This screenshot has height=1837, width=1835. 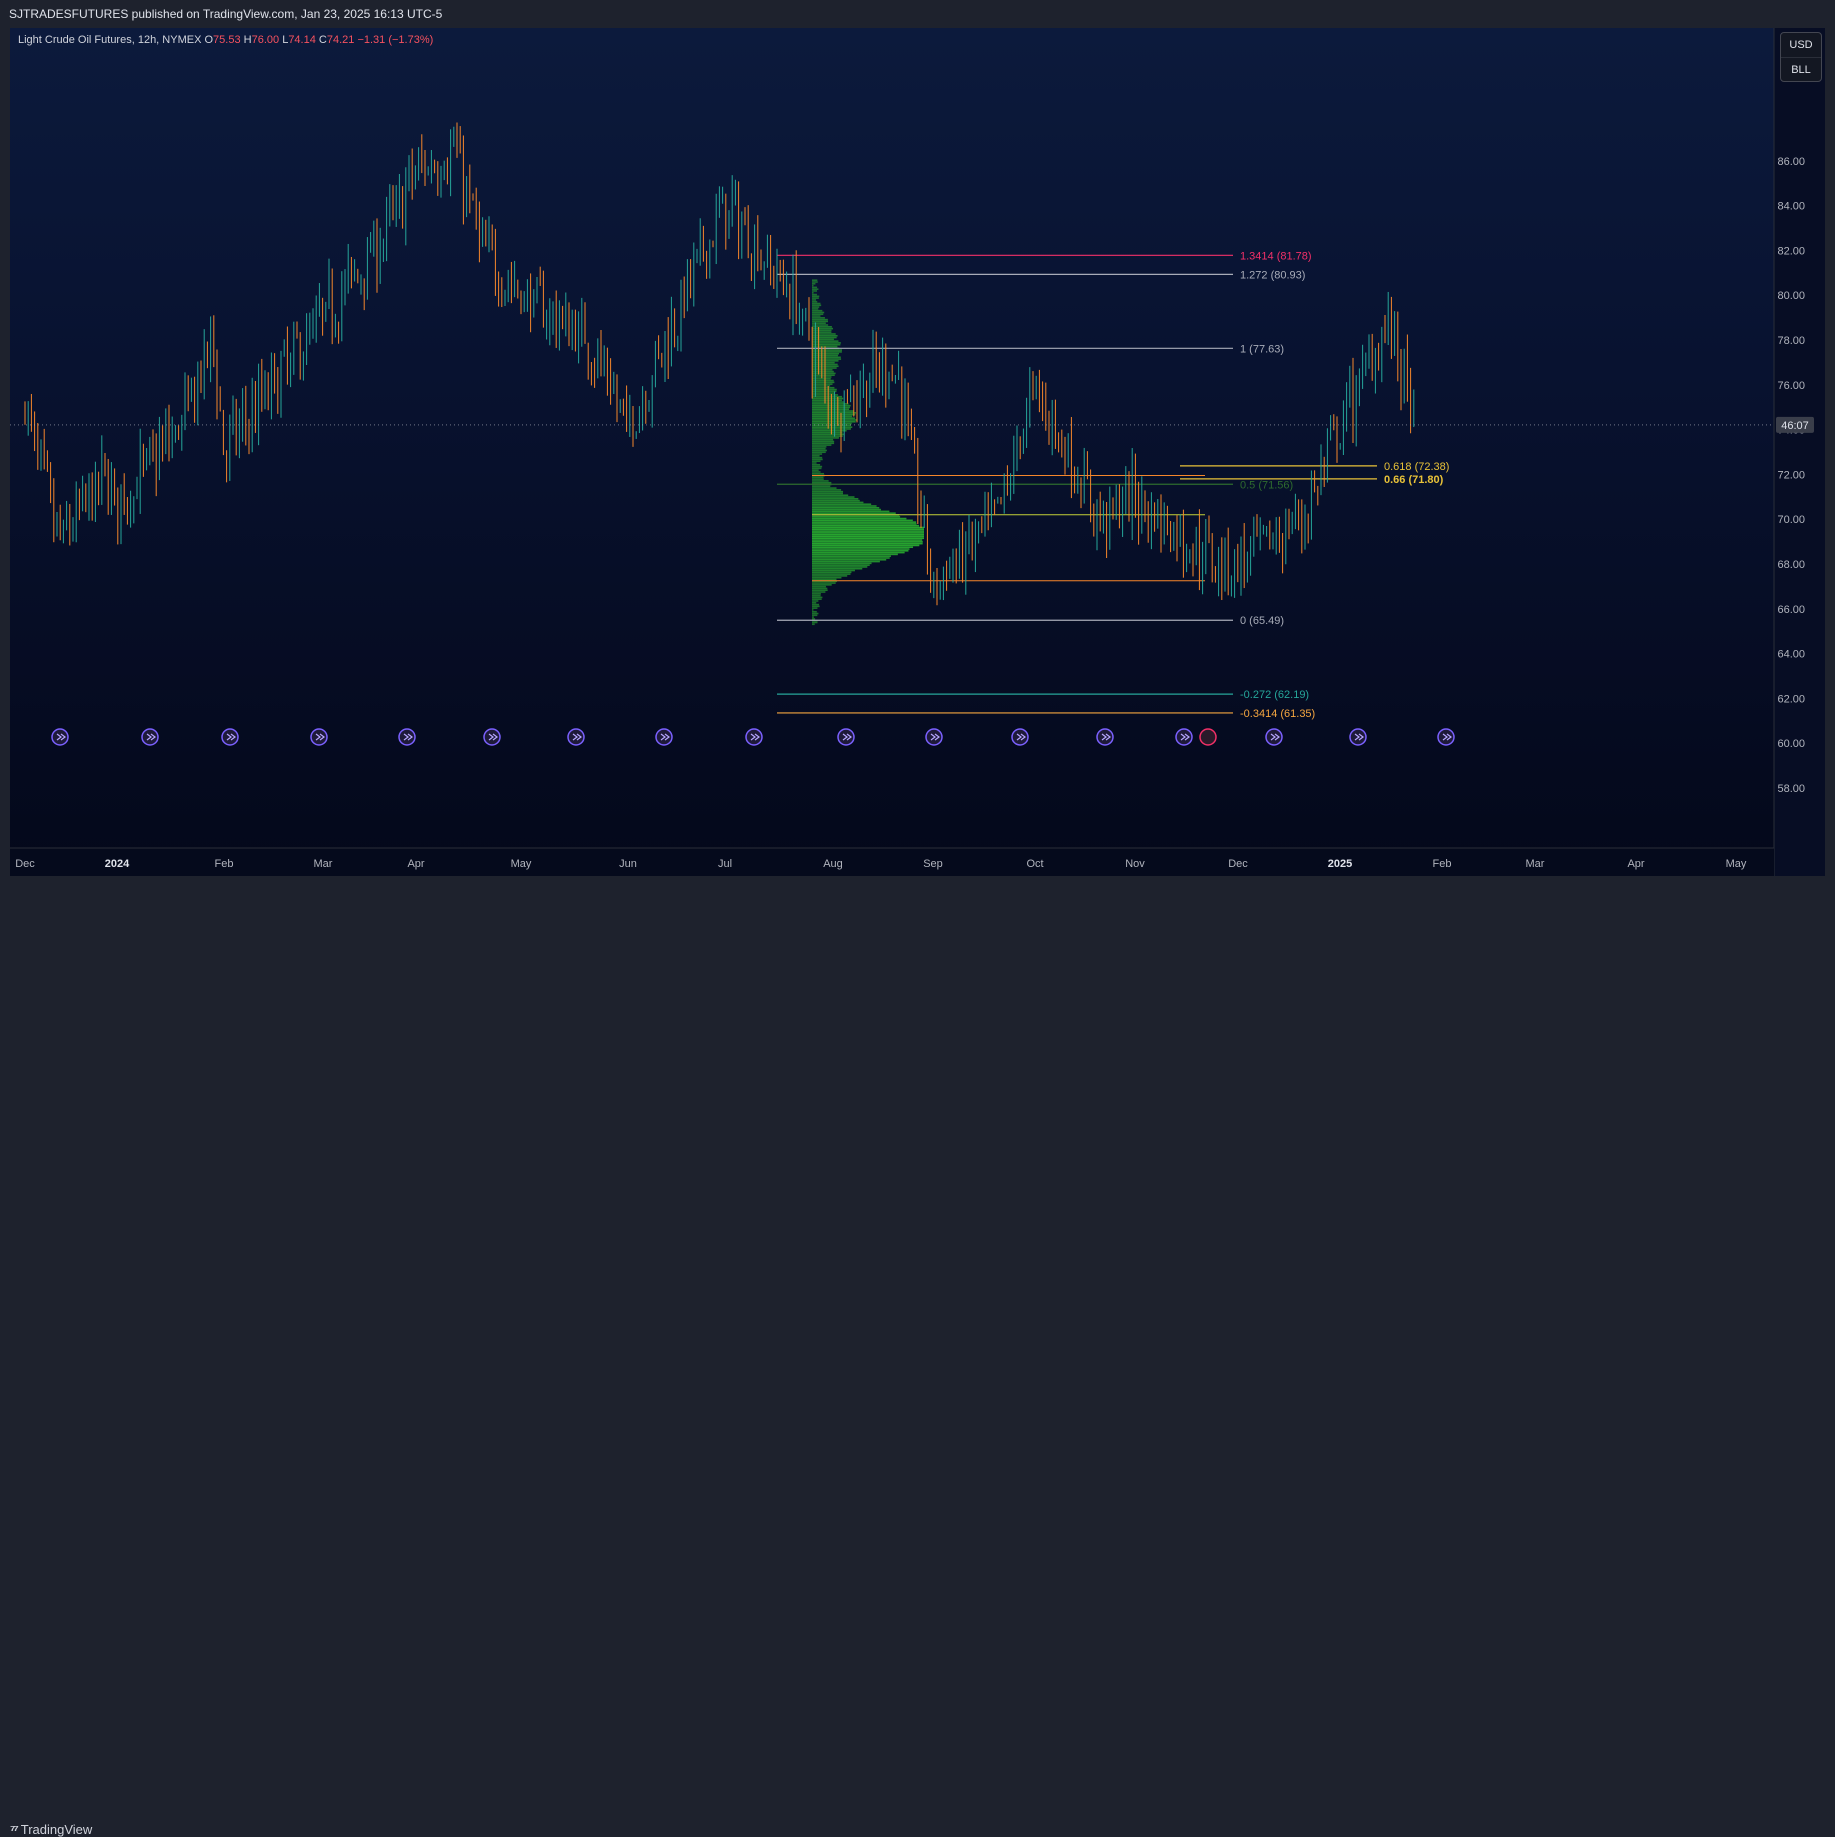 I want to click on time-tick-label: Sep, so click(x=933, y=864).